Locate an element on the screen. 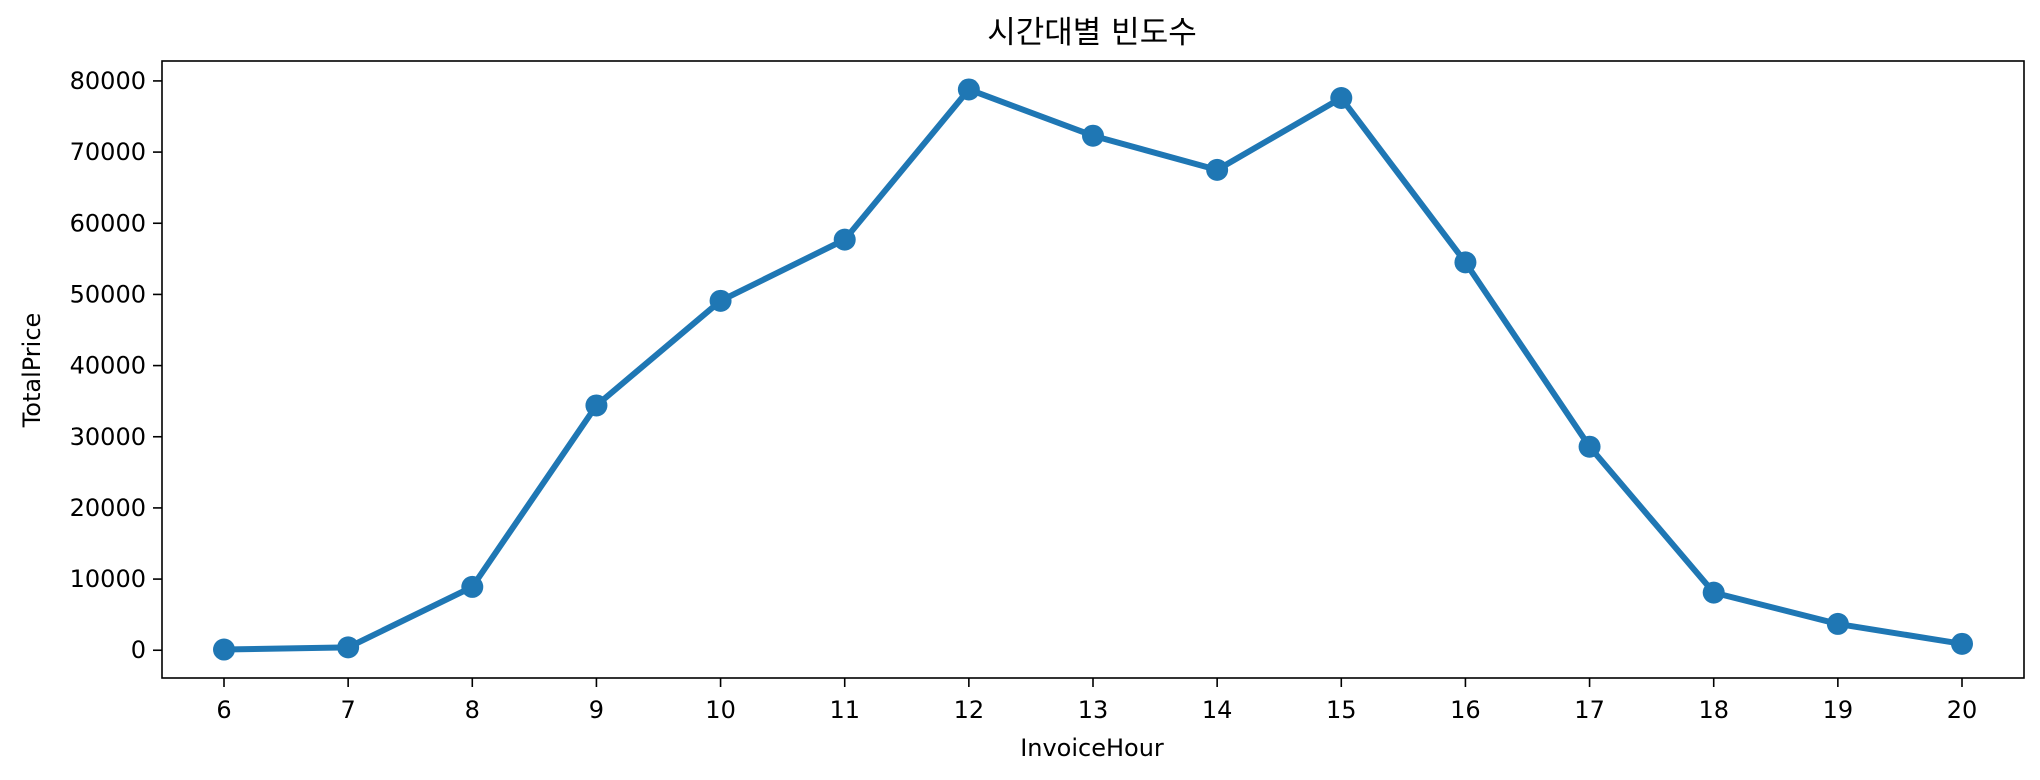 This screenshot has width=2040, height=780. y-tick-label: 80000 is located at coordinates (108, 81).